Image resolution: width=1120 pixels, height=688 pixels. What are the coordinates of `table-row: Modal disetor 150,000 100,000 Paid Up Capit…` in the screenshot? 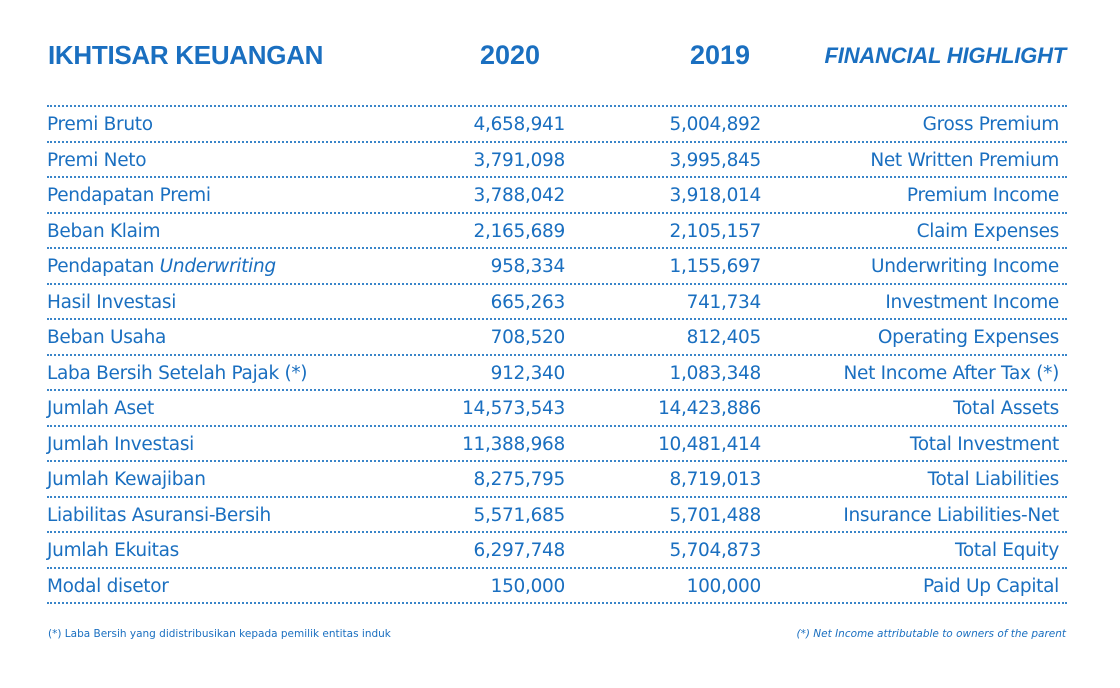 It's located at (557, 586).